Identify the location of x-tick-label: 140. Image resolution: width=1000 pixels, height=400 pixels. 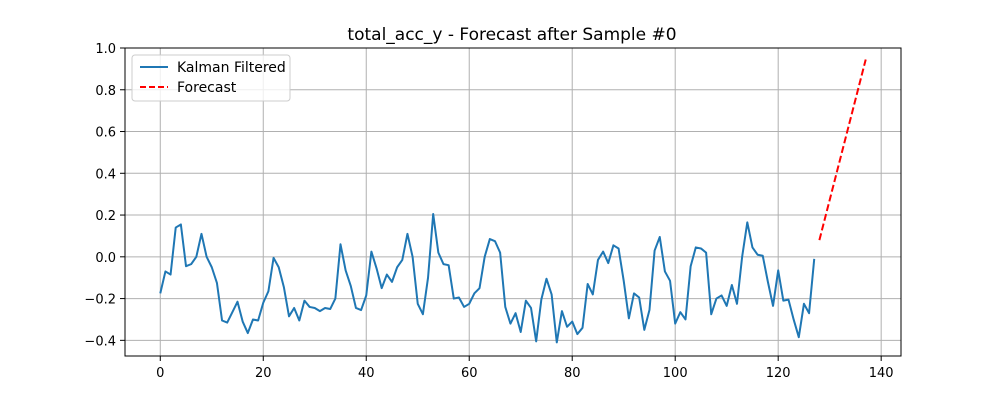
(881, 373).